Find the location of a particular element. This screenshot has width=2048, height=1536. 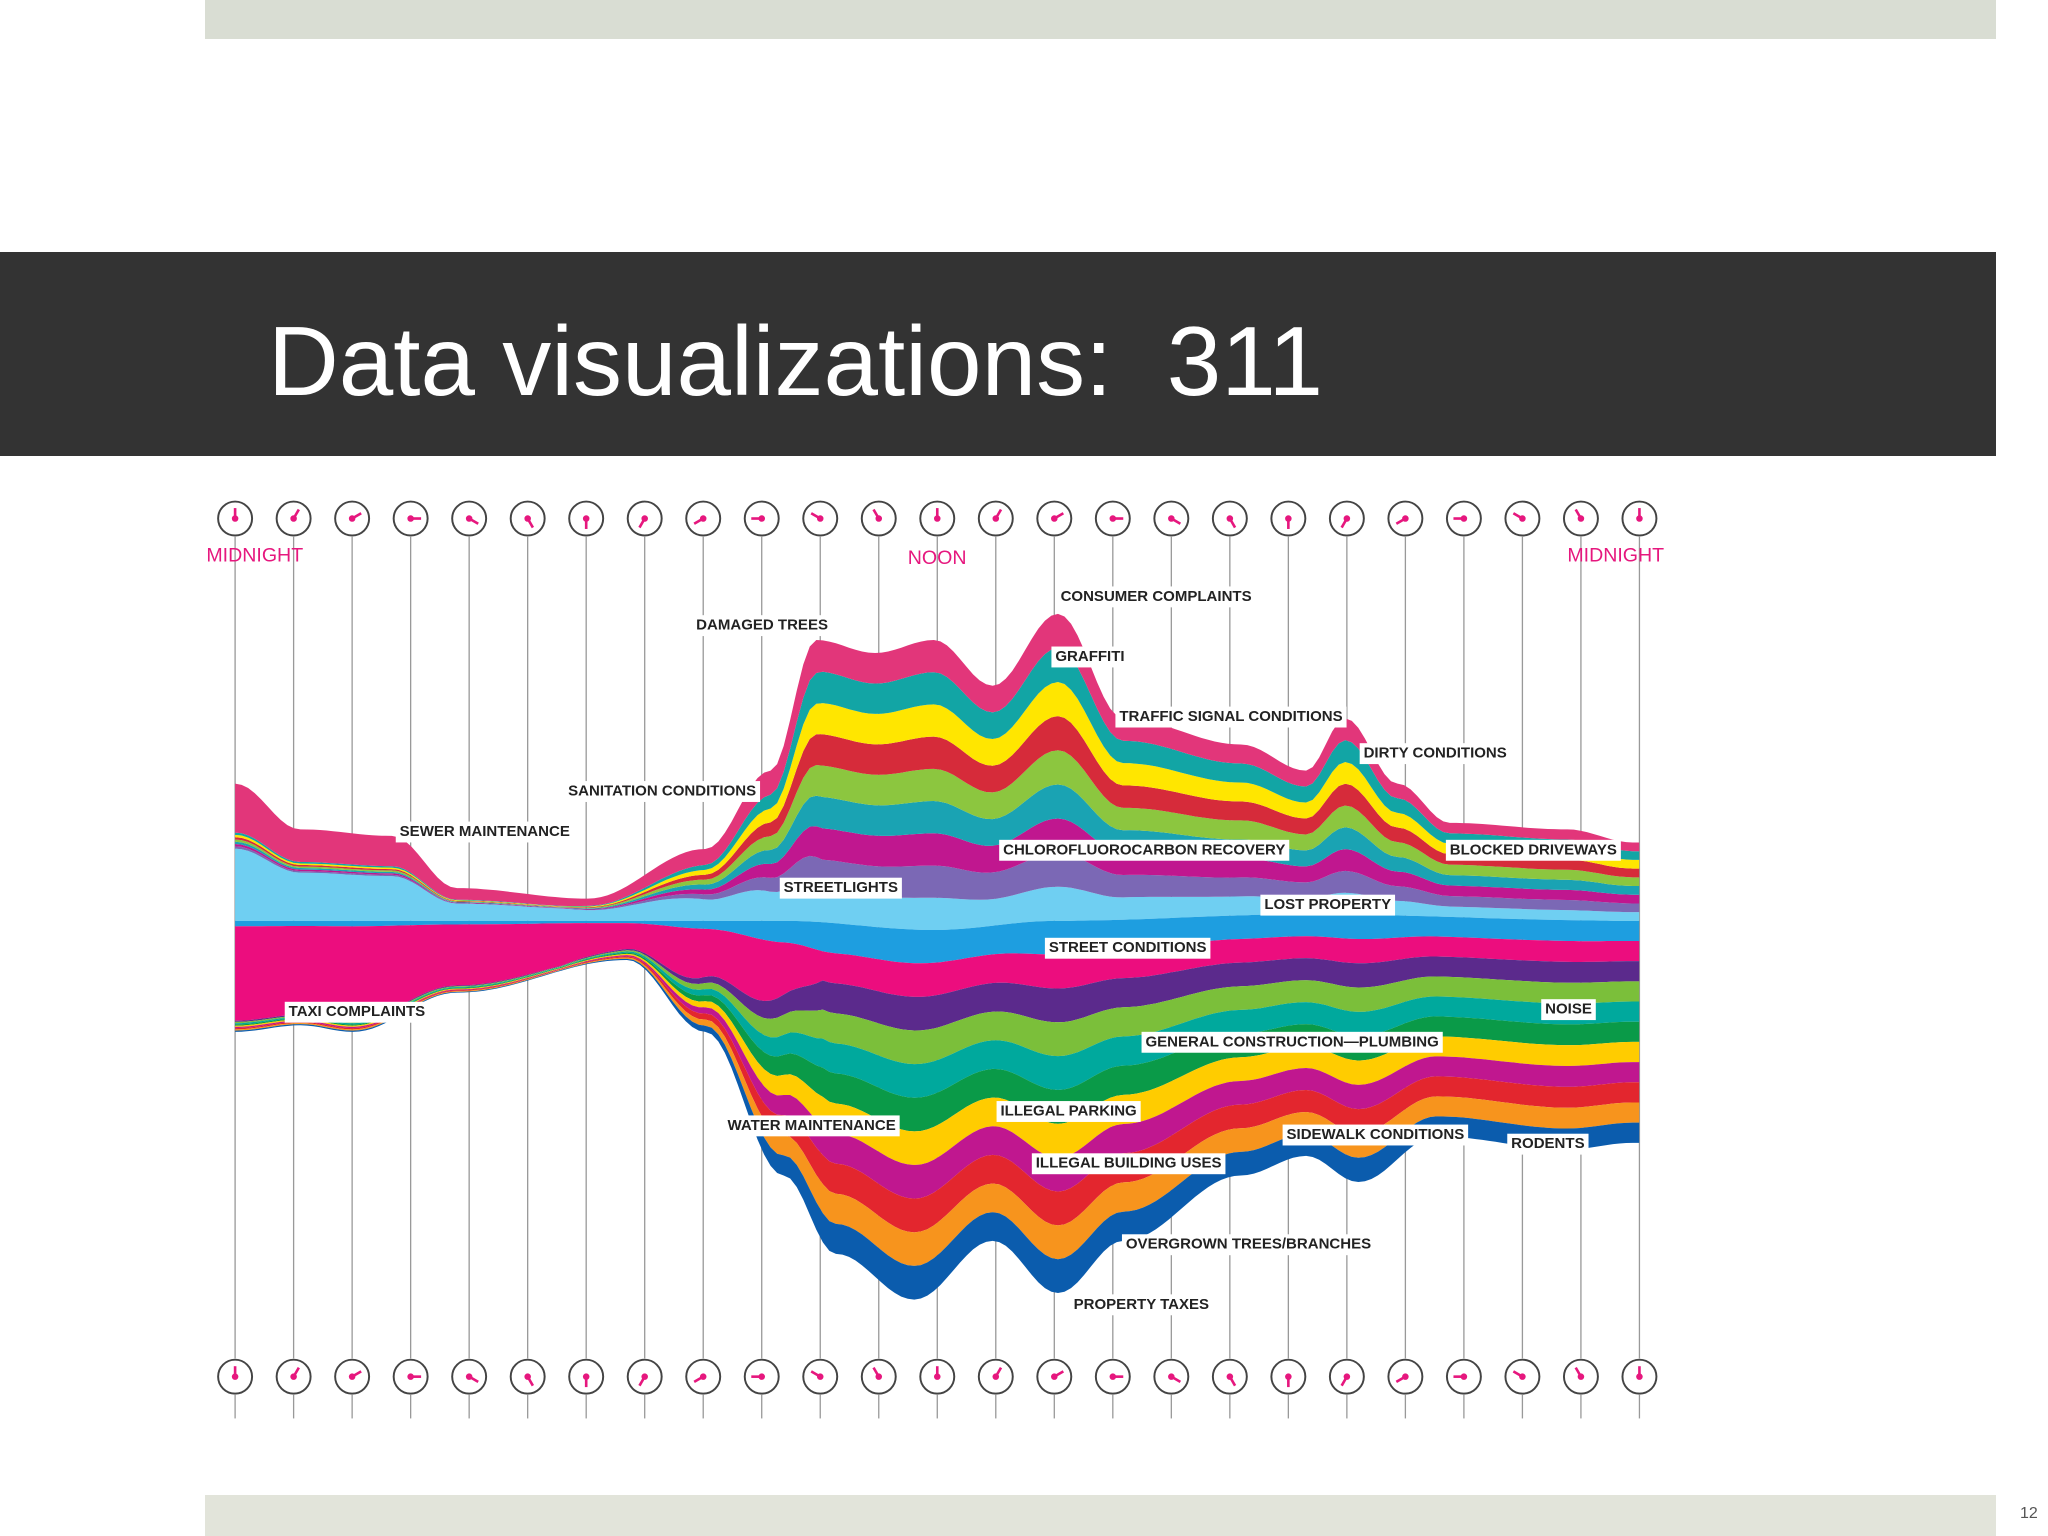

stream-label: GRAFFITI is located at coordinates (1089, 656).